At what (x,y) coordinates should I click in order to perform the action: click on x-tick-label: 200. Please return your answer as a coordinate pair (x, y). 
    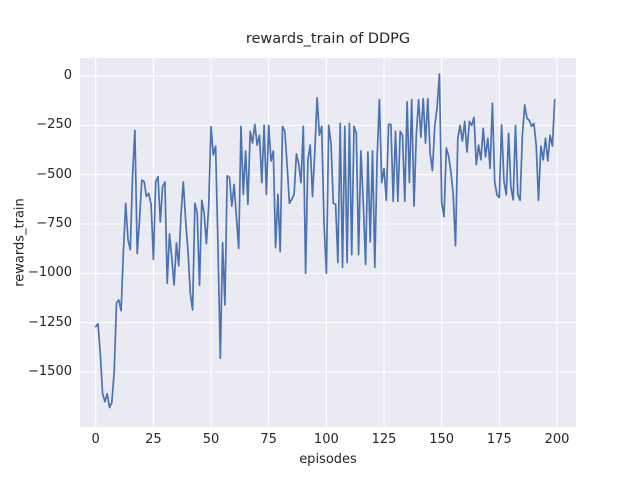
    Looking at the image, I should click on (557, 439).